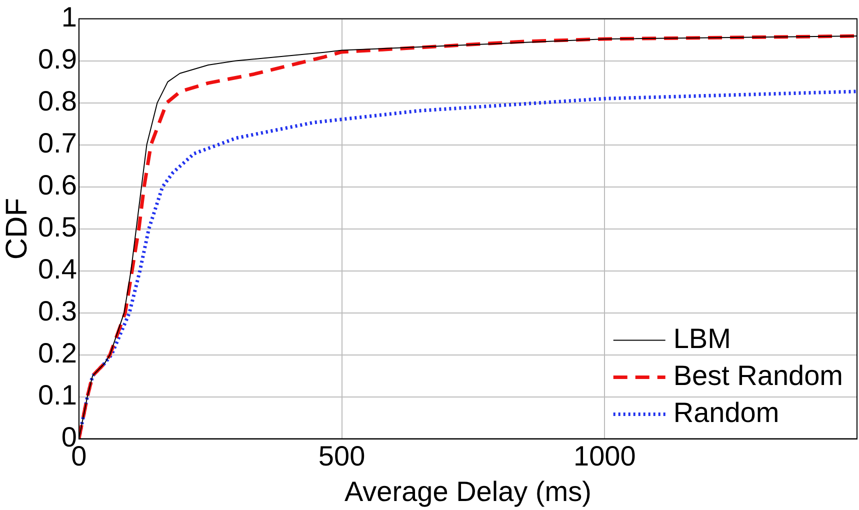 The height and width of the screenshot is (510, 859). What do you see at coordinates (57, 59) in the screenshot?
I see `y-tick-label: 0.9` at bounding box center [57, 59].